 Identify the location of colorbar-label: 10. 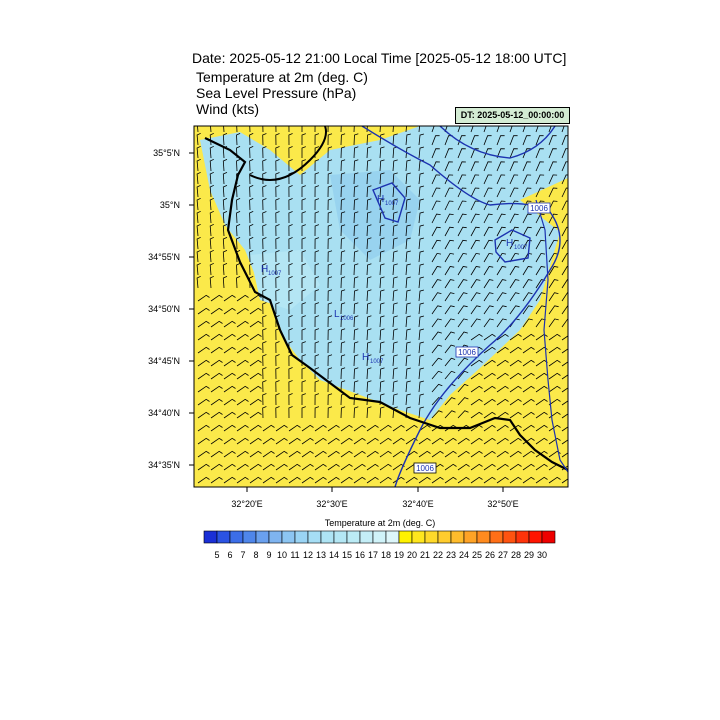
(282, 555).